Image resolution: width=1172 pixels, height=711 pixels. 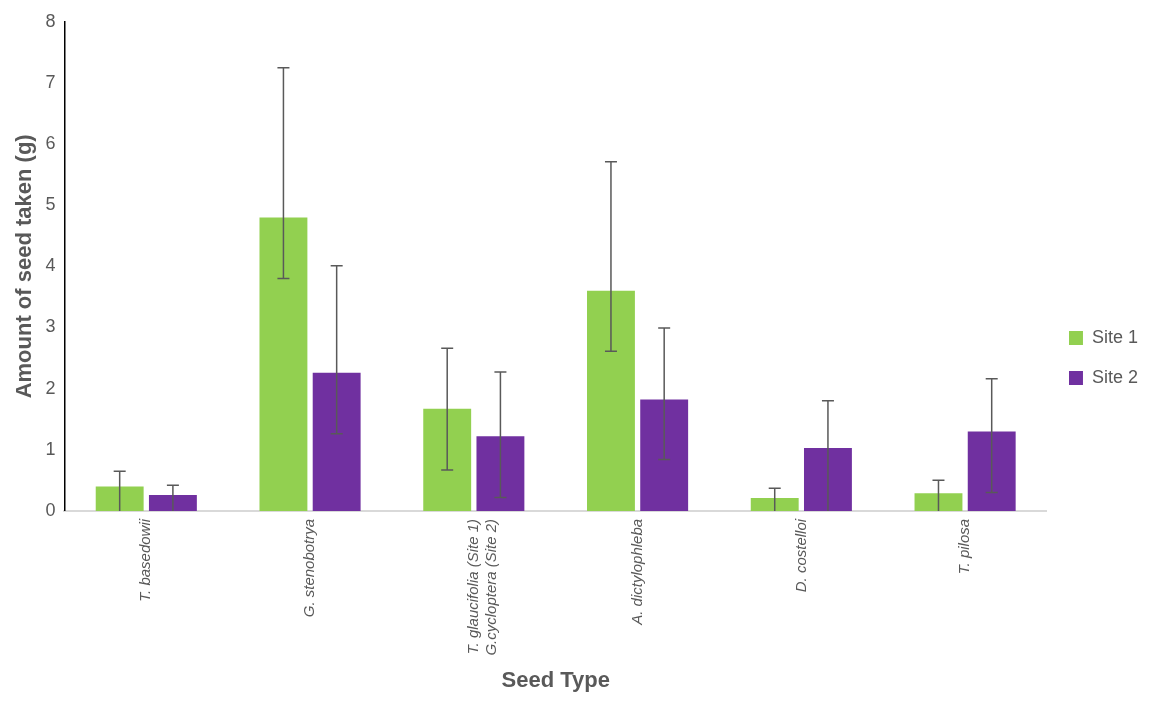 What do you see at coordinates (1114, 376) in the screenshot?
I see `legend-label: Site 2` at bounding box center [1114, 376].